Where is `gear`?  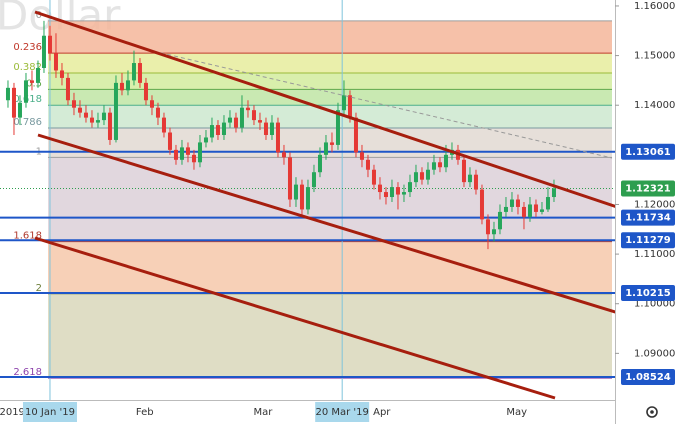
gear is located at coordinates (652, 412).